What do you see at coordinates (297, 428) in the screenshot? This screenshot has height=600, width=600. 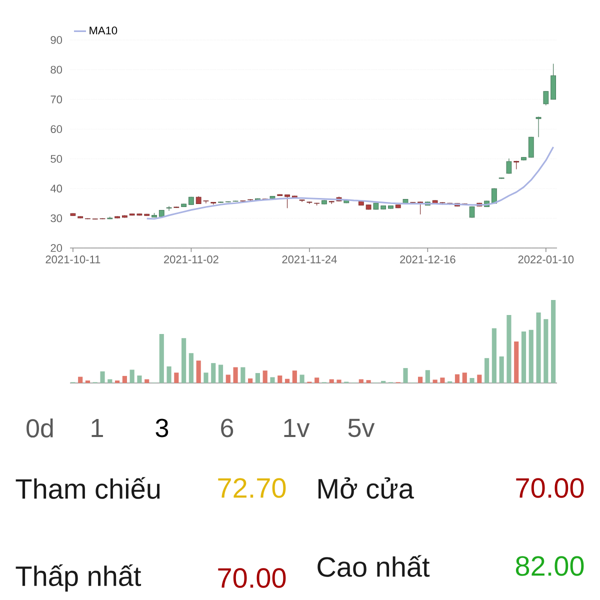 I see `text: 1v` at bounding box center [297, 428].